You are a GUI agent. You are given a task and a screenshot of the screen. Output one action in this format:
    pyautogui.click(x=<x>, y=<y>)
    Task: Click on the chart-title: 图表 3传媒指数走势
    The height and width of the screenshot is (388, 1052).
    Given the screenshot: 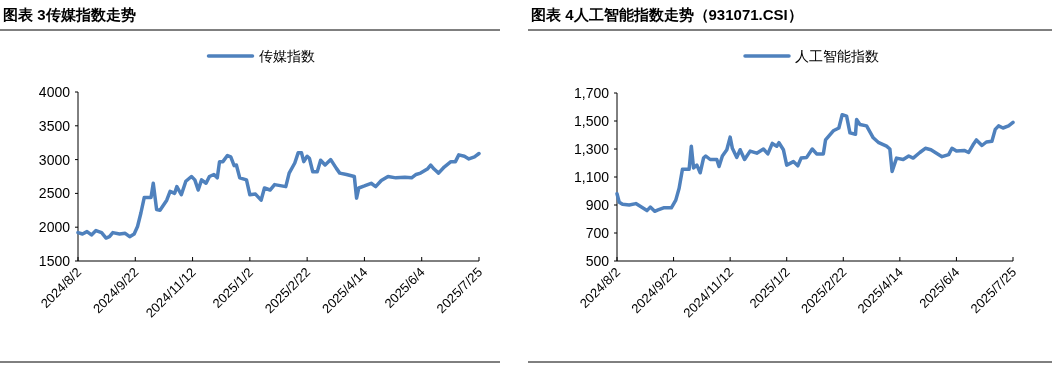 What is the action you would take?
    pyautogui.click(x=69, y=14)
    